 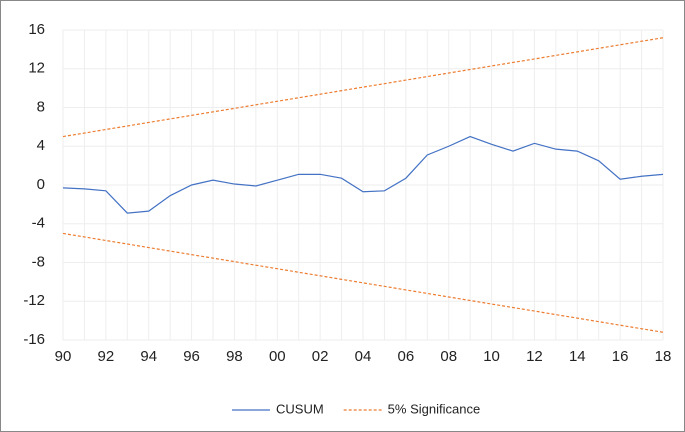 What do you see at coordinates (363, 356) in the screenshot?
I see `x-tick-label: 04` at bounding box center [363, 356].